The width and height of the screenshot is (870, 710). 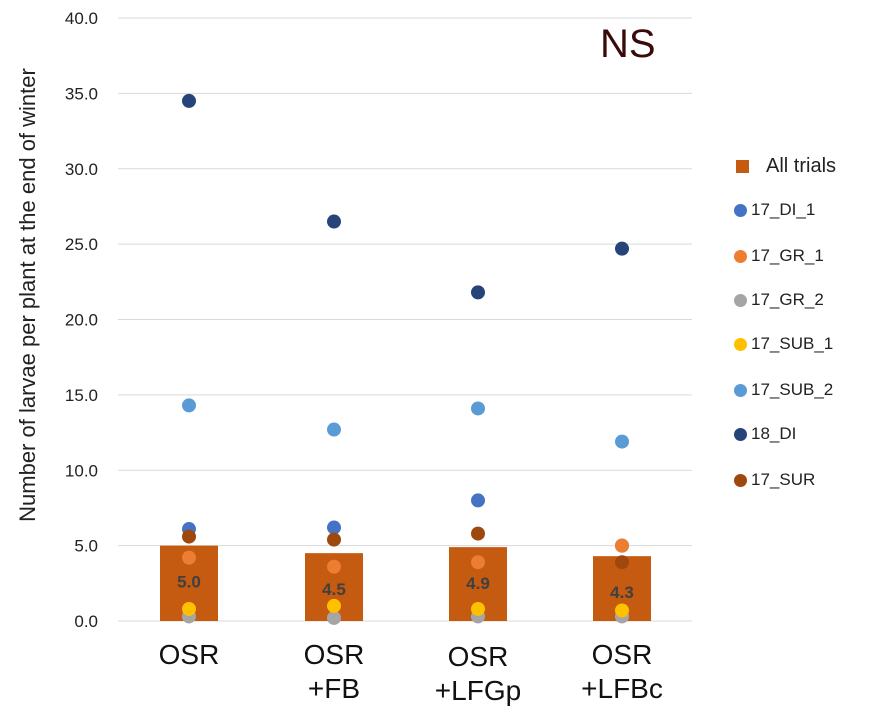 I want to click on bar-value-label: 5.0, so click(x=189, y=582).